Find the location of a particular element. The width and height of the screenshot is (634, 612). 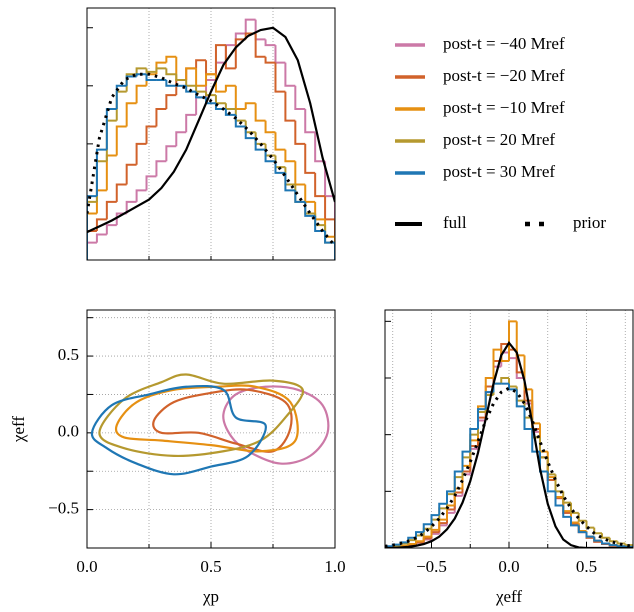

legend-label: post-t = 20 Mref is located at coordinates (499, 139).